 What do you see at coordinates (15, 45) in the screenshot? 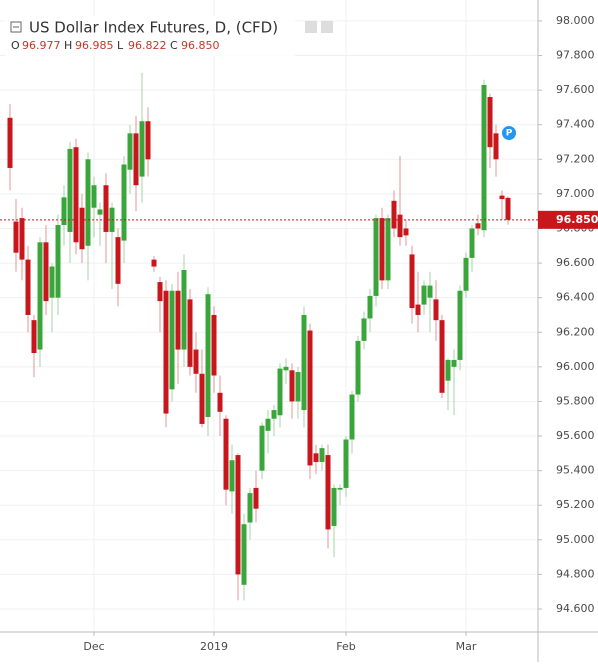
I see `ohlc-letter: O` at bounding box center [15, 45].